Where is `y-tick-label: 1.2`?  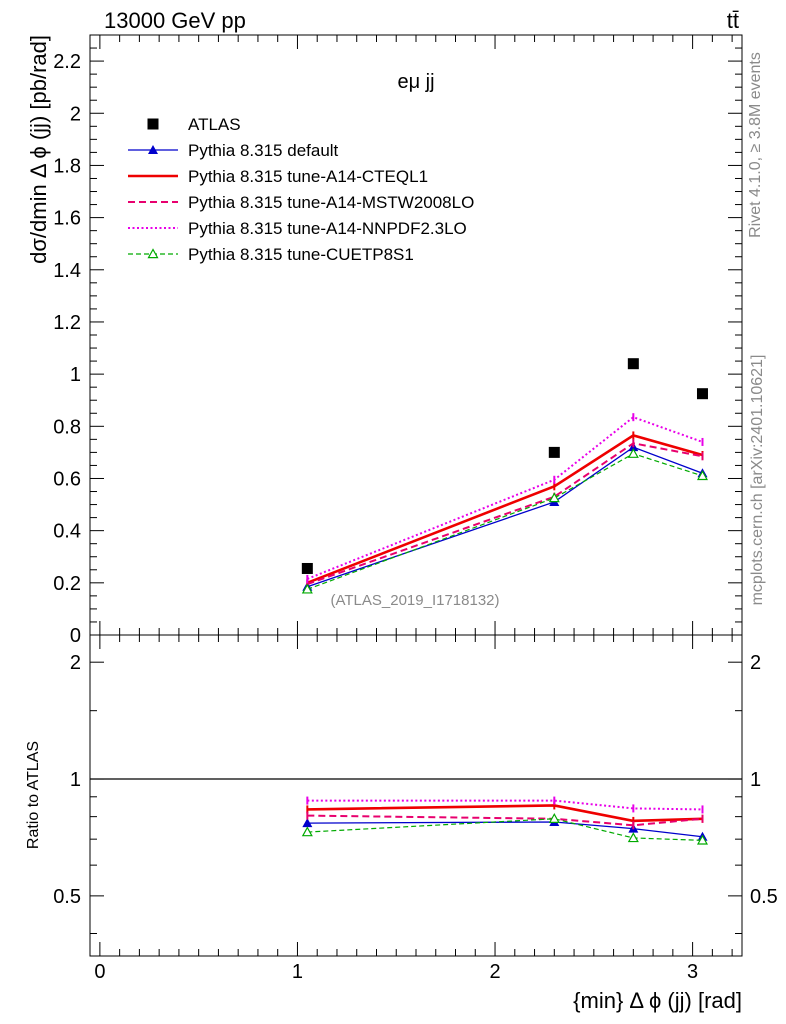 y-tick-label: 1.2 is located at coordinates (67, 323).